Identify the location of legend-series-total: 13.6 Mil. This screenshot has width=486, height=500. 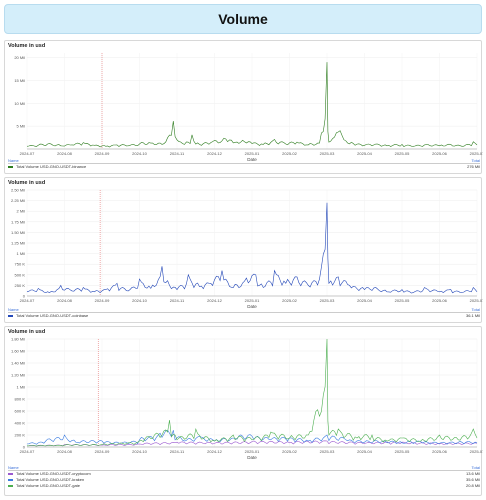
(472, 473).